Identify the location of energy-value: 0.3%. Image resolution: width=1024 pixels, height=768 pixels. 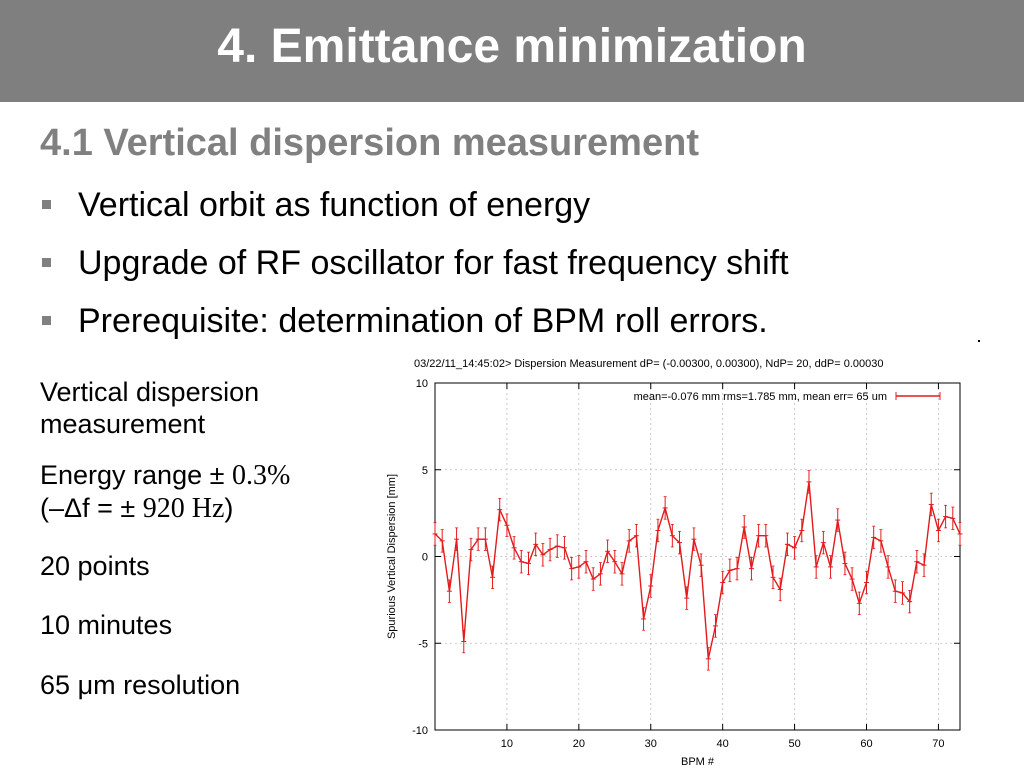
(261, 475).